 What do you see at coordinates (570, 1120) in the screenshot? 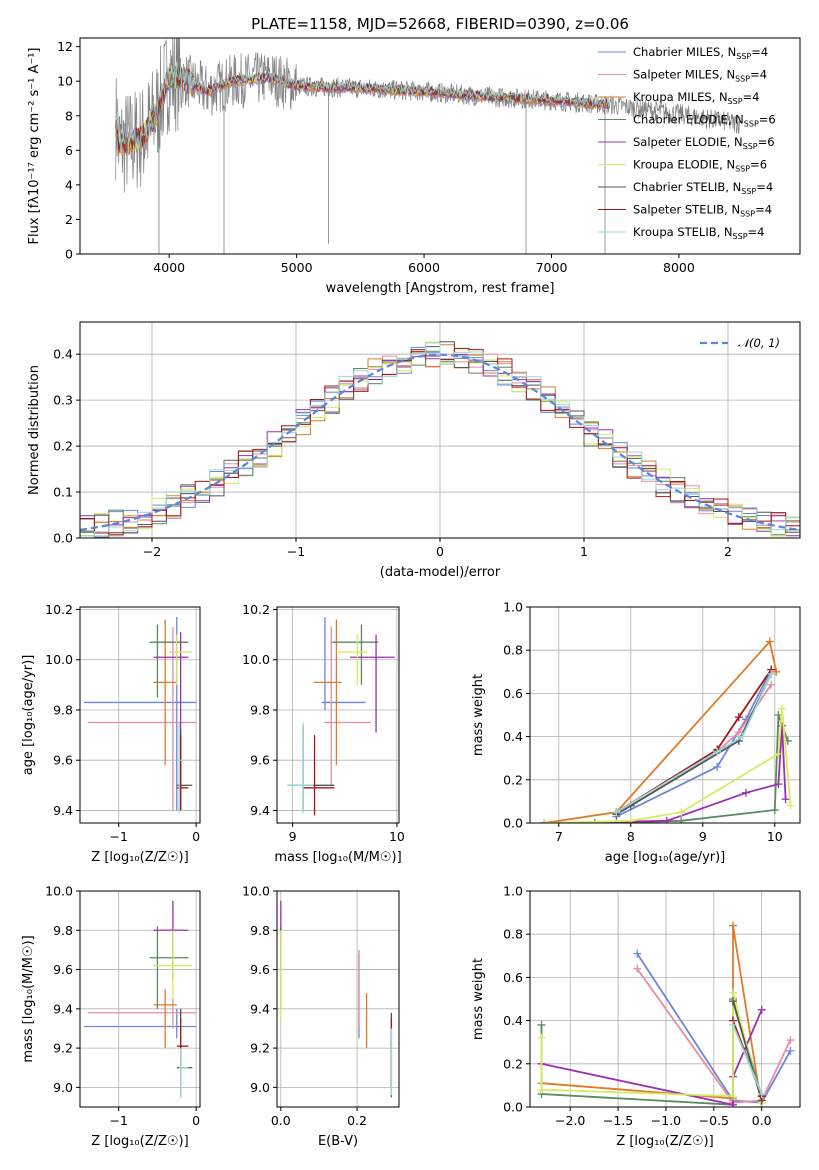
I see `x-tick-label: −2.0` at bounding box center [570, 1120].